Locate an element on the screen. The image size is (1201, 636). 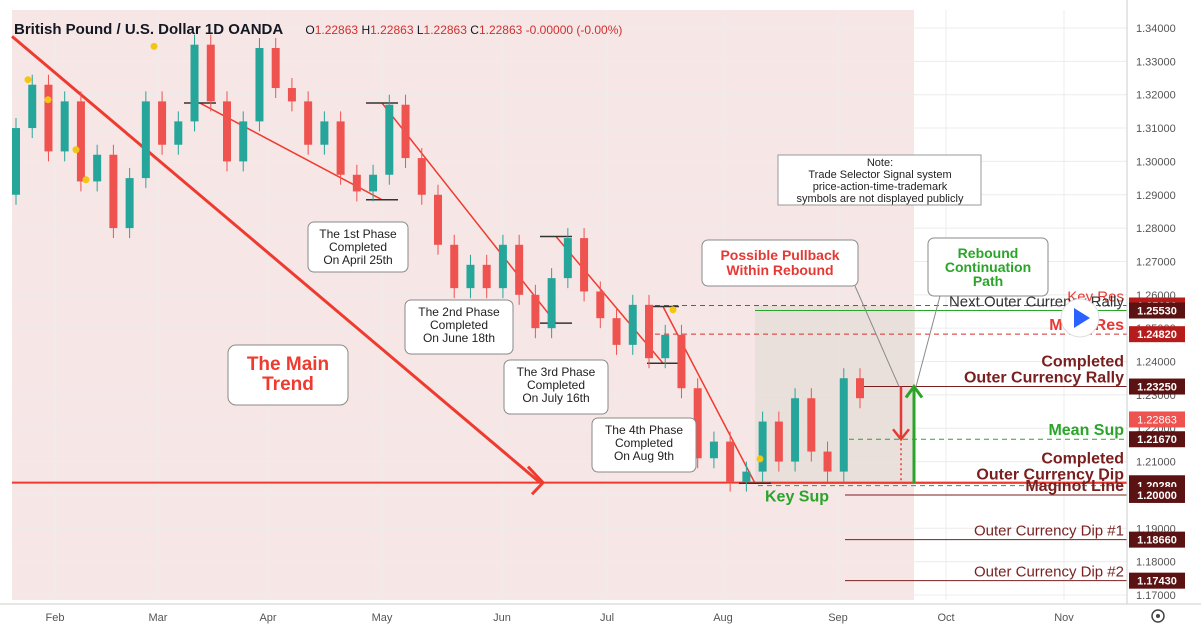
phase-callout-text-line: On Aug 9th is located at coordinates (644, 456).